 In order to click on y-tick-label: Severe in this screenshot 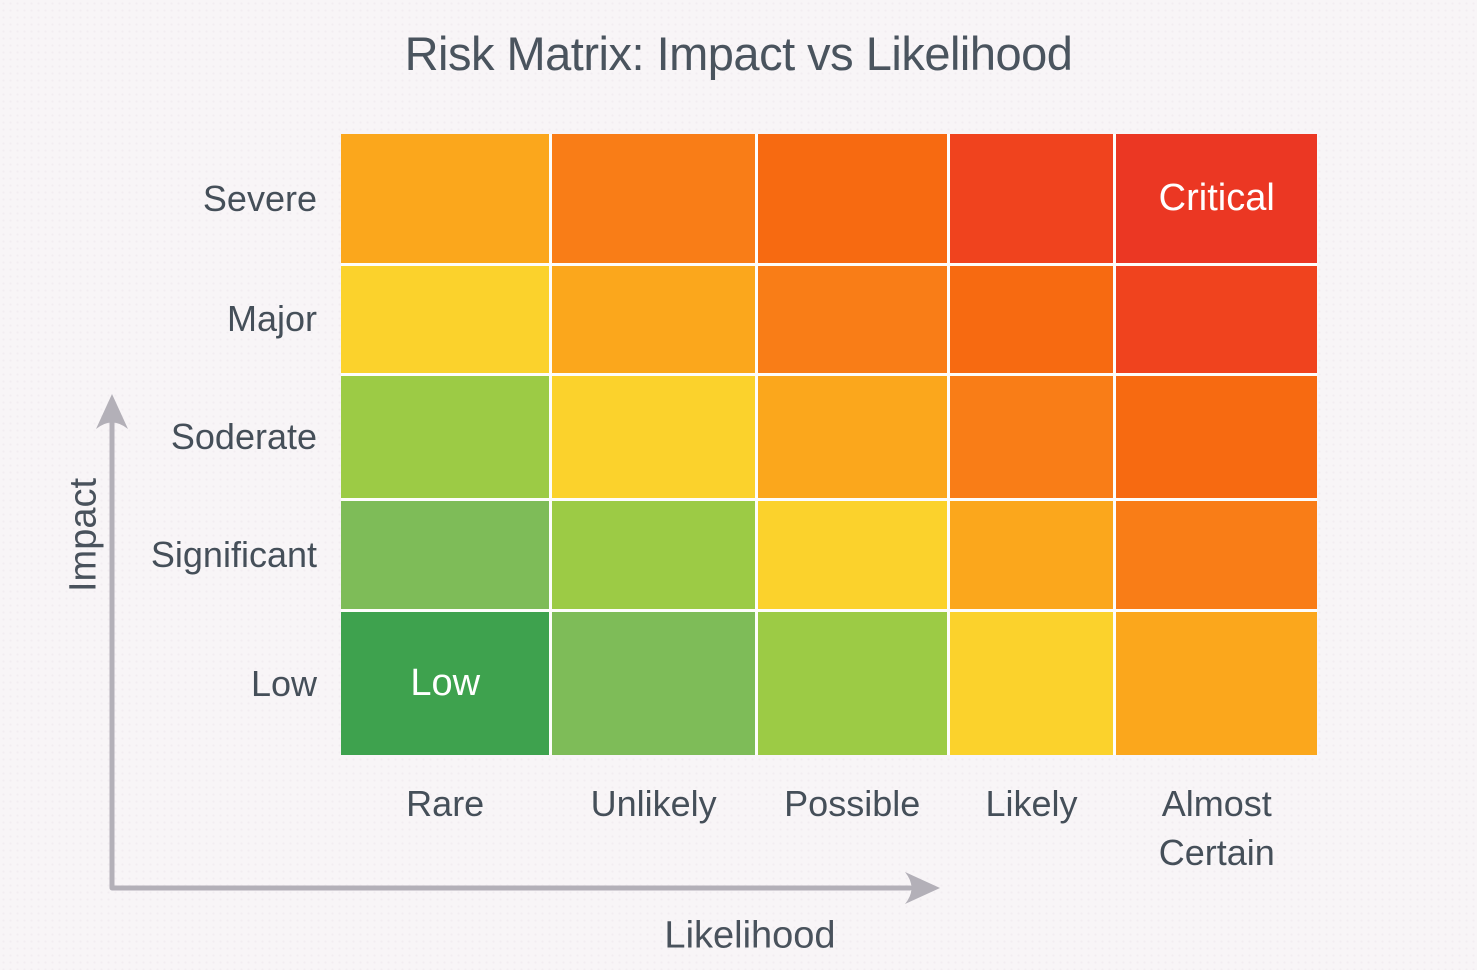, I will do `click(259, 198)`.